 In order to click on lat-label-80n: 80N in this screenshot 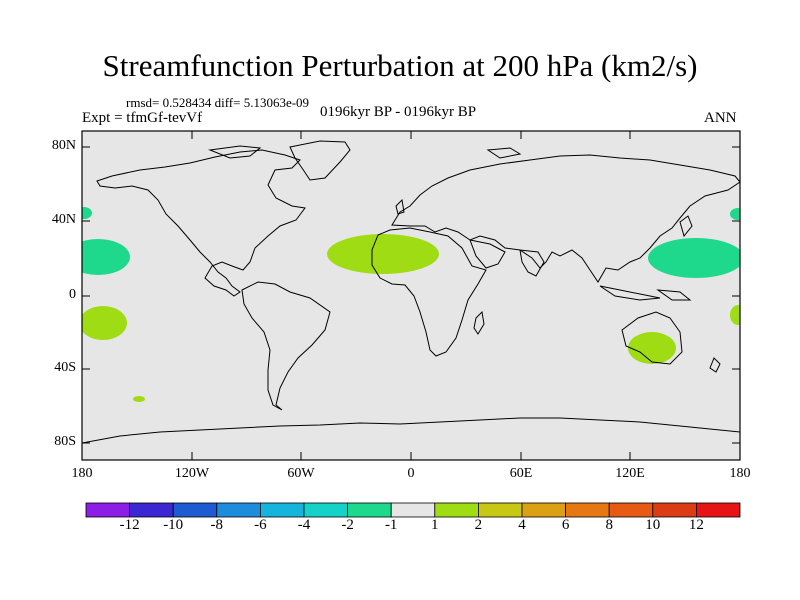, I will do `click(63, 145)`.